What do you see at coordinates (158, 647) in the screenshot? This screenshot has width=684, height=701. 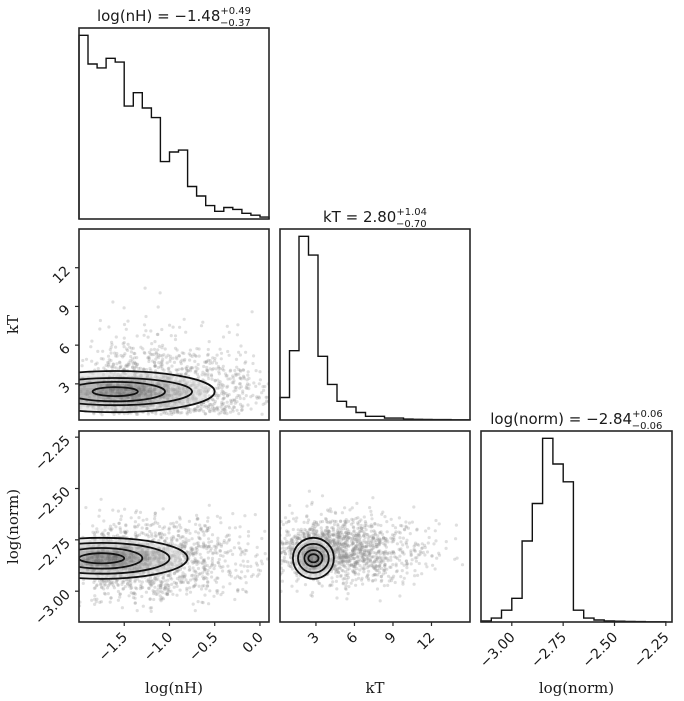 I see `x-tick-label-log-nh: −1.0` at bounding box center [158, 647].